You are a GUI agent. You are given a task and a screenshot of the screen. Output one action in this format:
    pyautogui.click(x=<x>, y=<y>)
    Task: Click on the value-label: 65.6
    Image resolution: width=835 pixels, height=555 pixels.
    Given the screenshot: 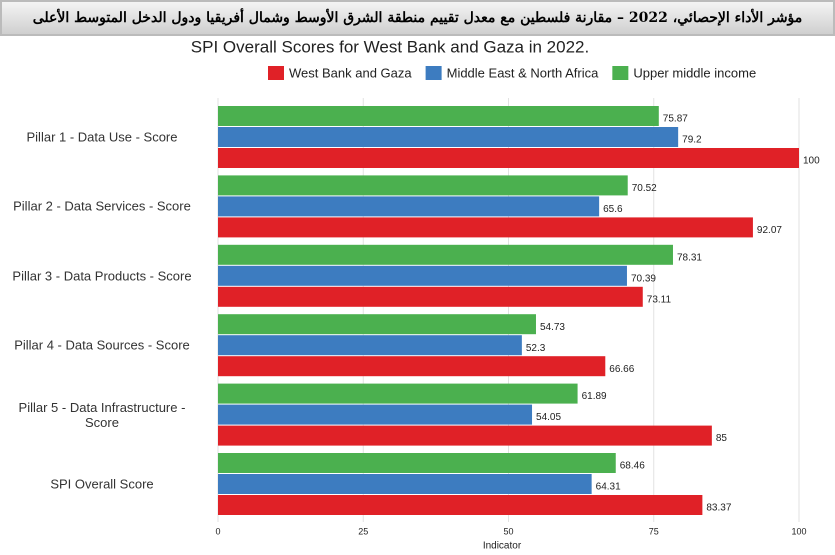 What is the action you would take?
    pyautogui.click(x=613, y=209)
    